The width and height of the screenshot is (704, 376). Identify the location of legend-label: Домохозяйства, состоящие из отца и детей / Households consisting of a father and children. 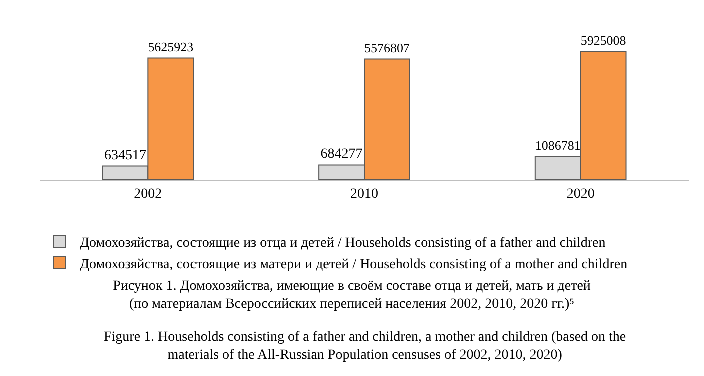
(343, 244).